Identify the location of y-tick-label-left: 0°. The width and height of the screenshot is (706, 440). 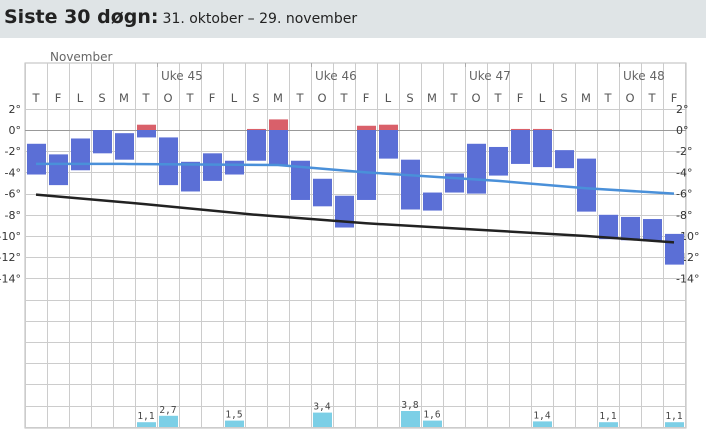
(15, 130).